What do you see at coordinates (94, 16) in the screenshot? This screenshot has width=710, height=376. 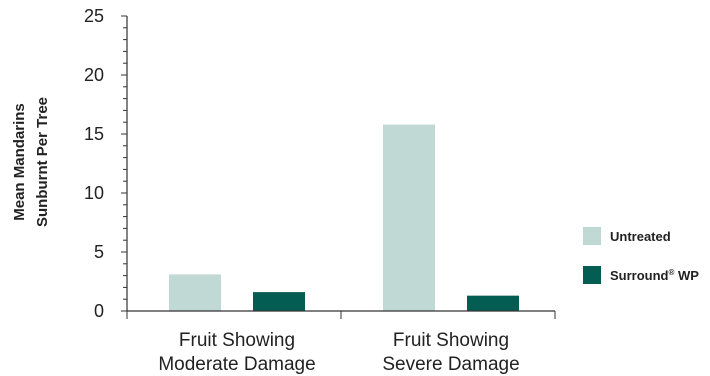 I see `y-tick-label: 25` at bounding box center [94, 16].